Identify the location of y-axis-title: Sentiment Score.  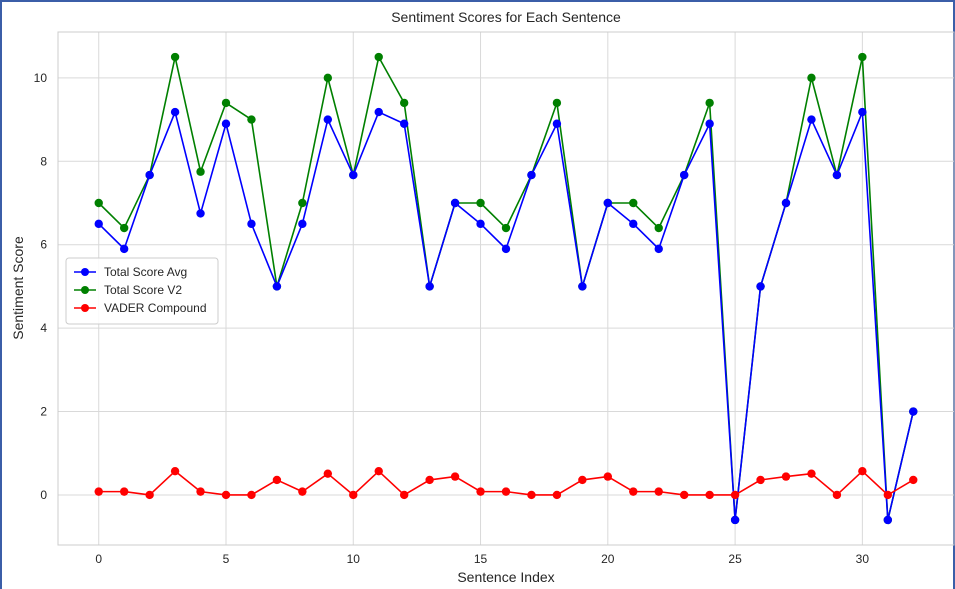
(18, 288).